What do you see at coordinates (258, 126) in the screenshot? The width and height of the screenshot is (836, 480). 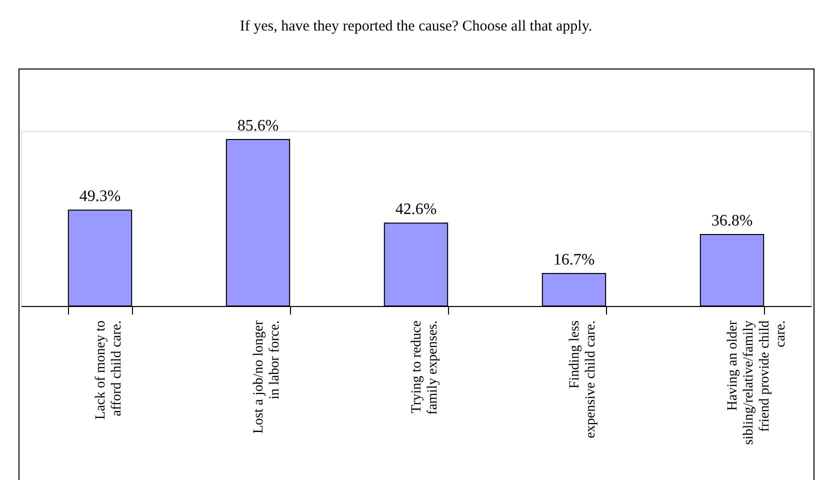 I see `data-label: 85.6%` at bounding box center [258, 126].